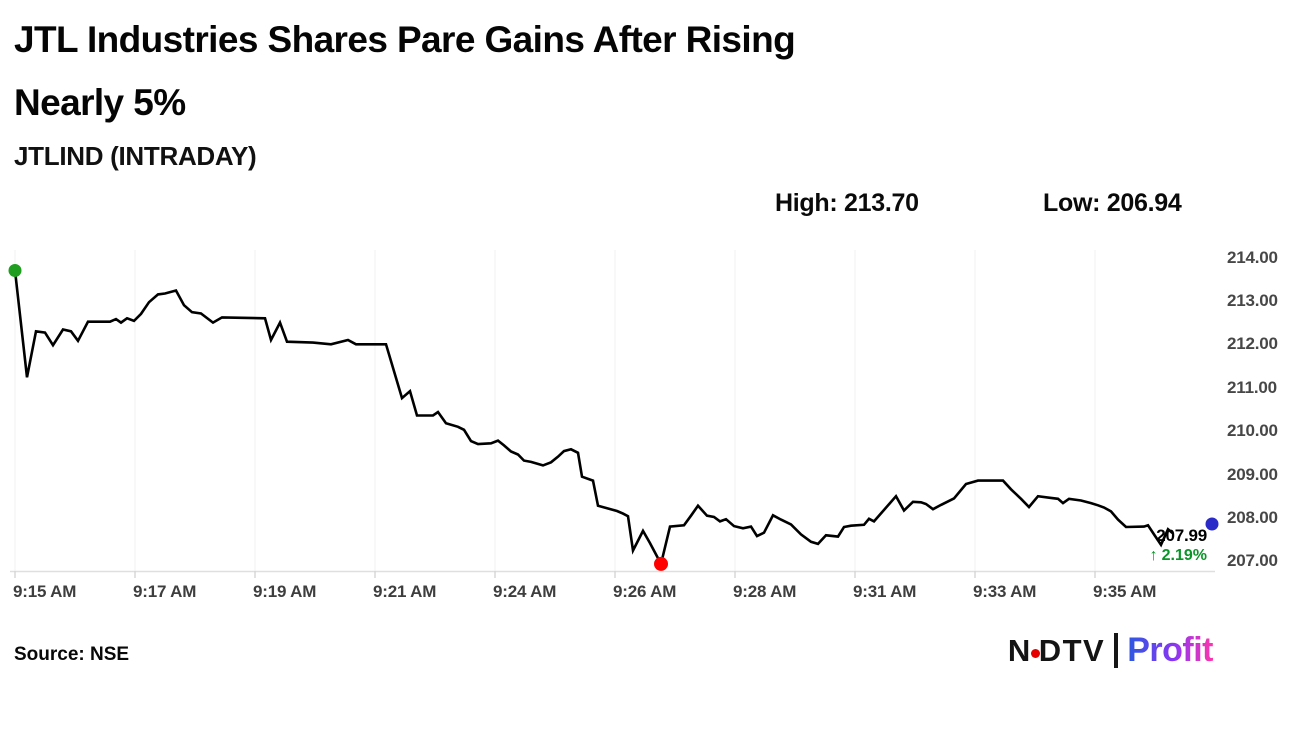  I want to click on x-axis-label: 9:26 AM, so click(645, 591).